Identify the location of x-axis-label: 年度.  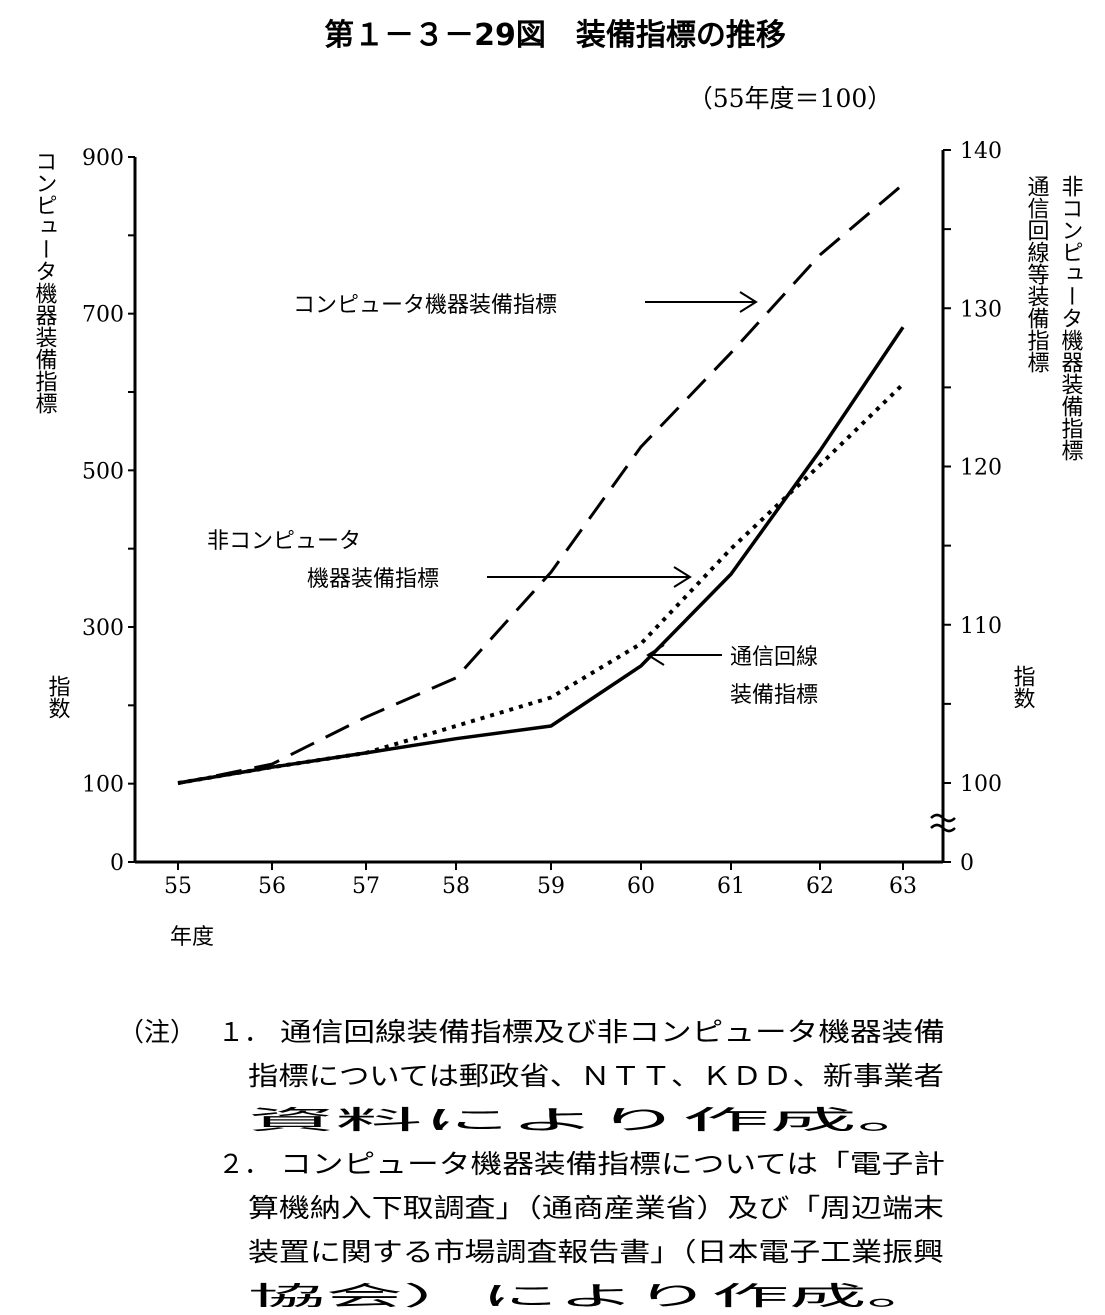
(192, 937).